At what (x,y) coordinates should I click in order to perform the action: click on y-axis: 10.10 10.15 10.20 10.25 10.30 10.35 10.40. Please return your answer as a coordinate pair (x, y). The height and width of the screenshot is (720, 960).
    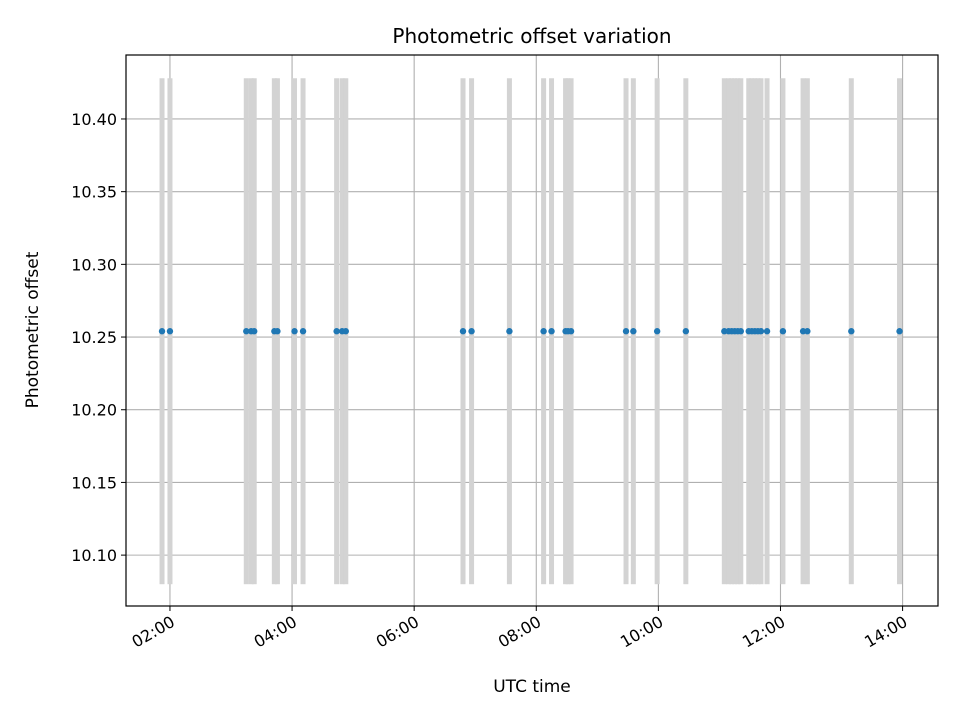
    Looking at the image, I should click on (98, 337).